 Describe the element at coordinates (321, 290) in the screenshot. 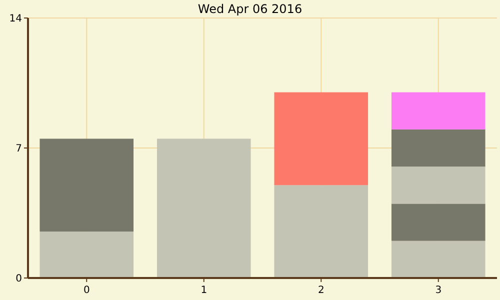

I see `x-tick-label: 2` at that location.